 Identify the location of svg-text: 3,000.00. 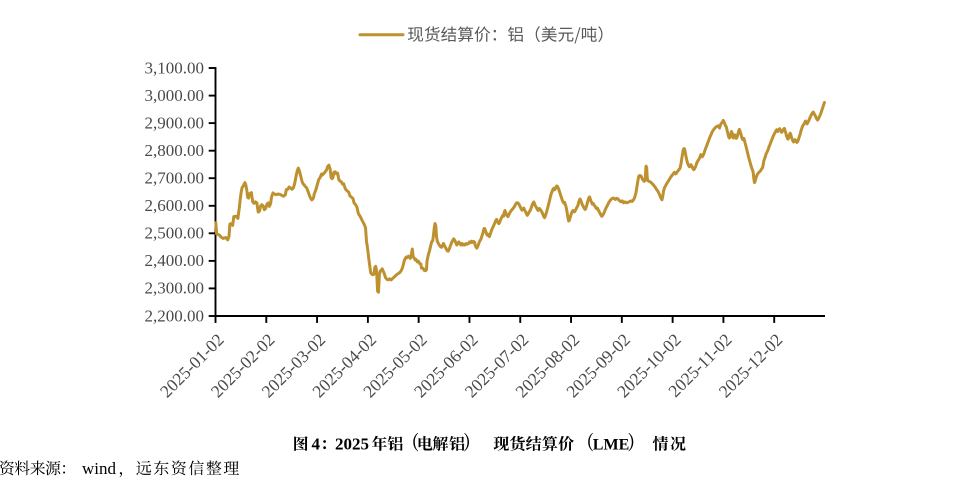
(175, 95).